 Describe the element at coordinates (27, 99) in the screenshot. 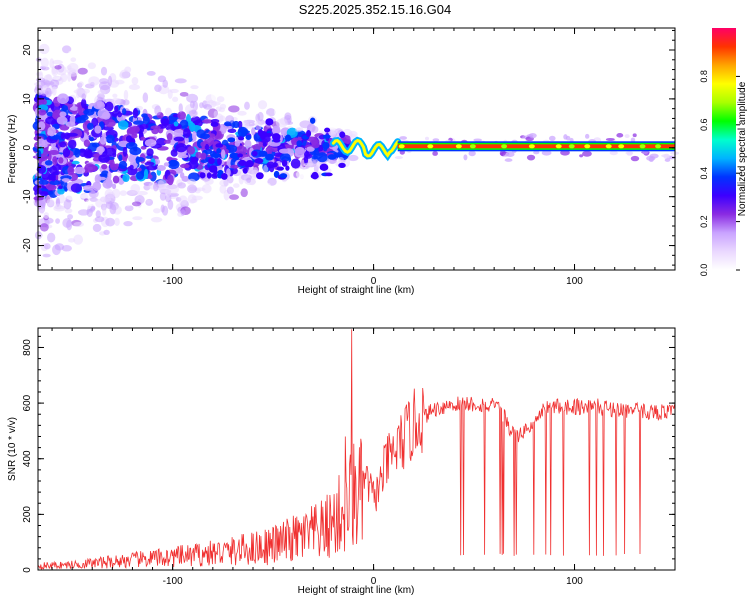

I see `spec-y-tick-label: 10` at that location.